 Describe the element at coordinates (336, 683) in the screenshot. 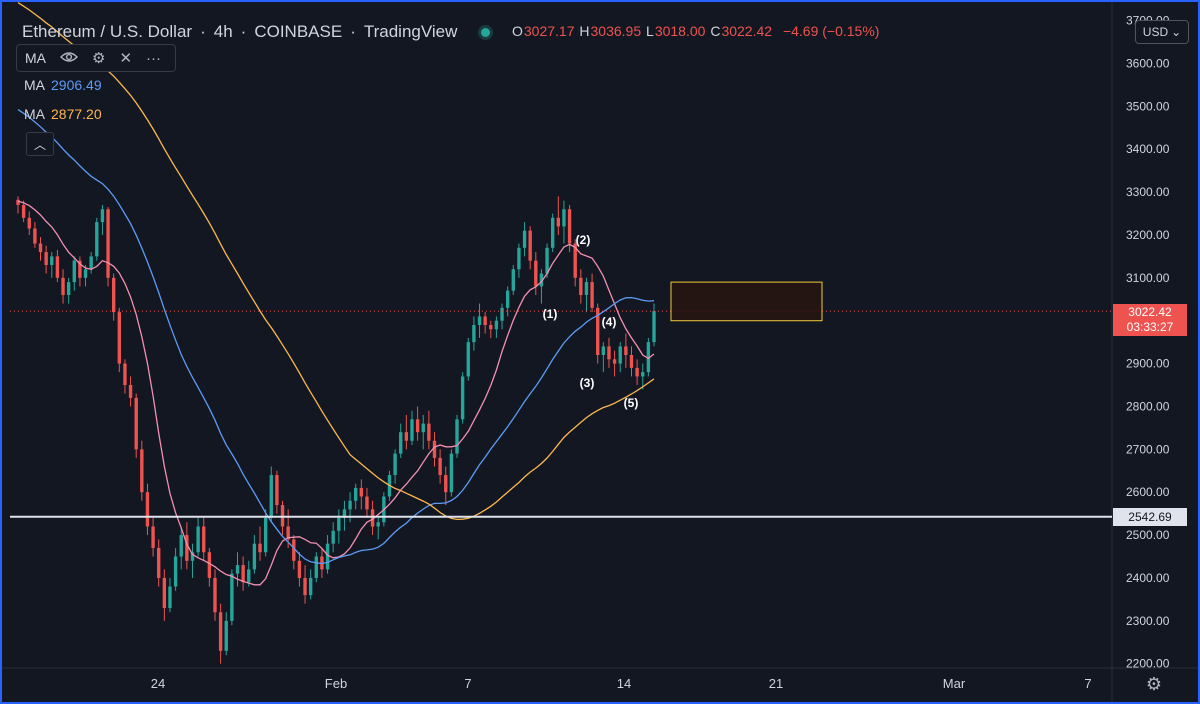

I see `time-tick-label: Feb` at that location.